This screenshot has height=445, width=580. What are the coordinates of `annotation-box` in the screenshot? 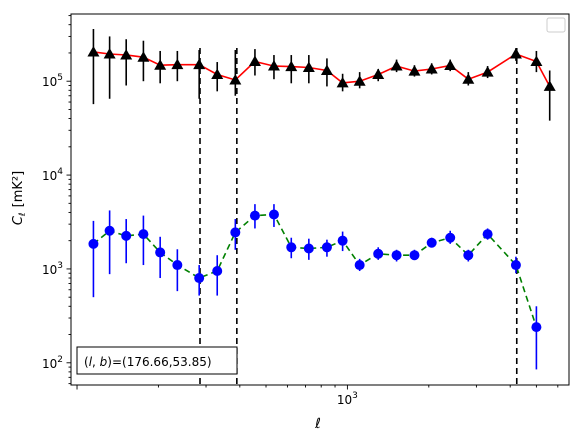 It's located at (157, 360).